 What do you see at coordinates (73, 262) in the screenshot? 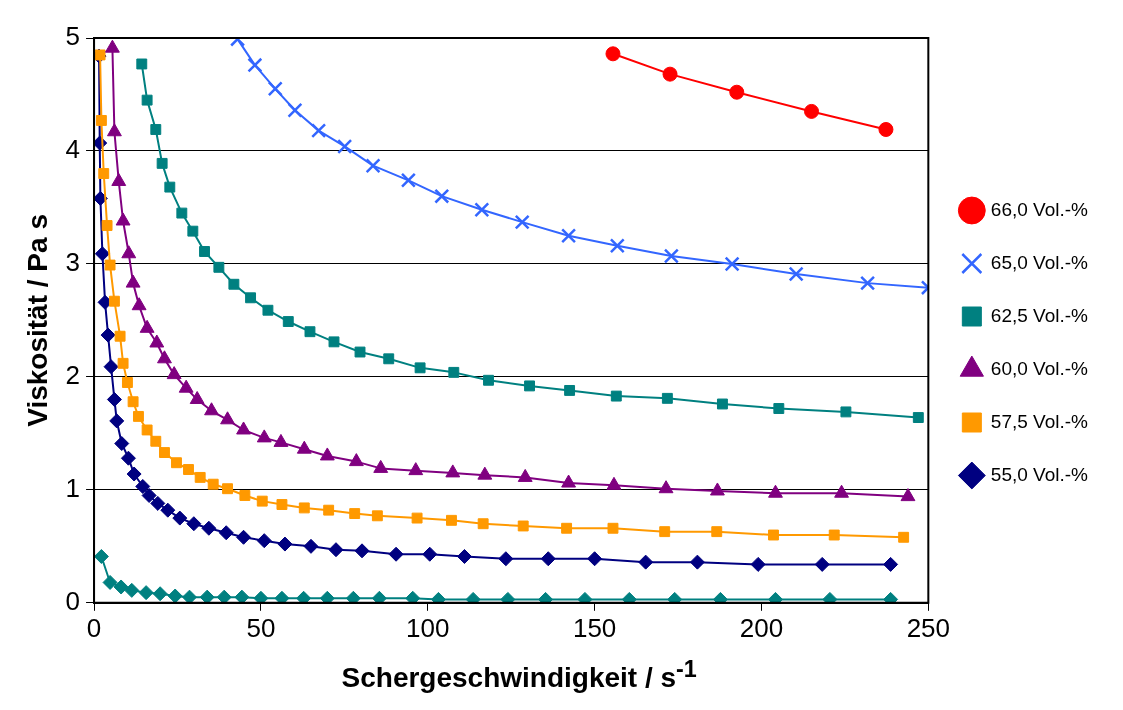
I see `y-tick-label: 3` at bounding box center [73, 262].